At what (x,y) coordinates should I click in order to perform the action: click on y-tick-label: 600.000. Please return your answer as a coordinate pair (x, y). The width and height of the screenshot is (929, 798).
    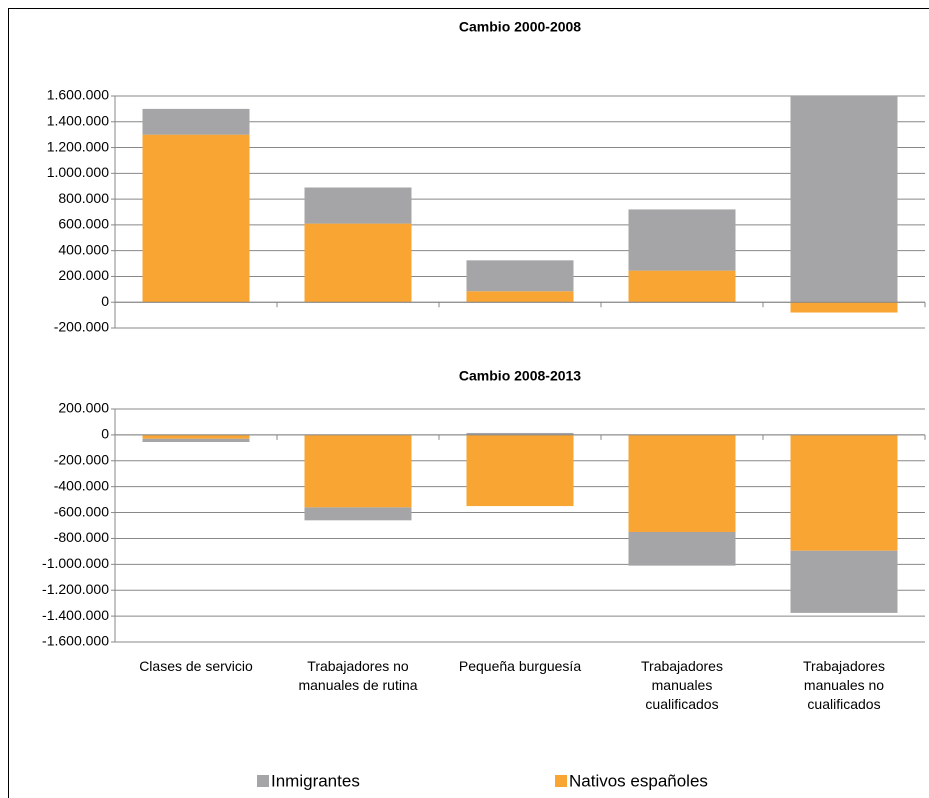
    Looking at the image, I should click on (83, 224).